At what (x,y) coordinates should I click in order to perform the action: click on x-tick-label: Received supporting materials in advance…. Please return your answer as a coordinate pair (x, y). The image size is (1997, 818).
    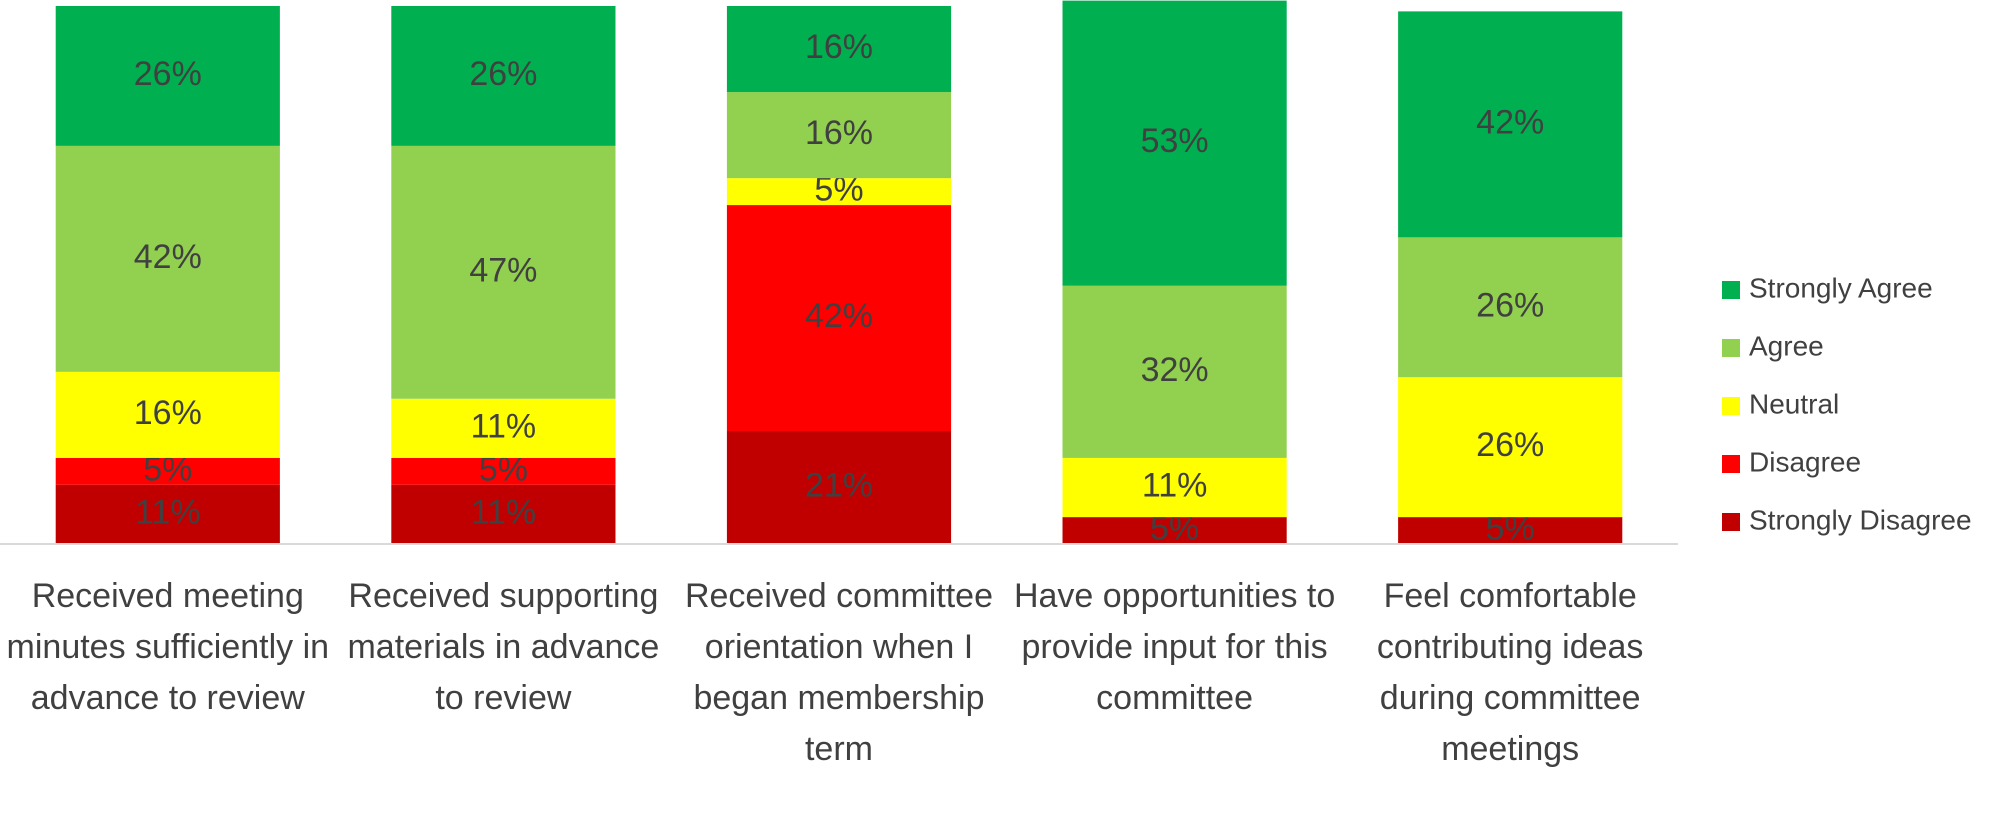
    Looking at the image, I should click on (503, 647).